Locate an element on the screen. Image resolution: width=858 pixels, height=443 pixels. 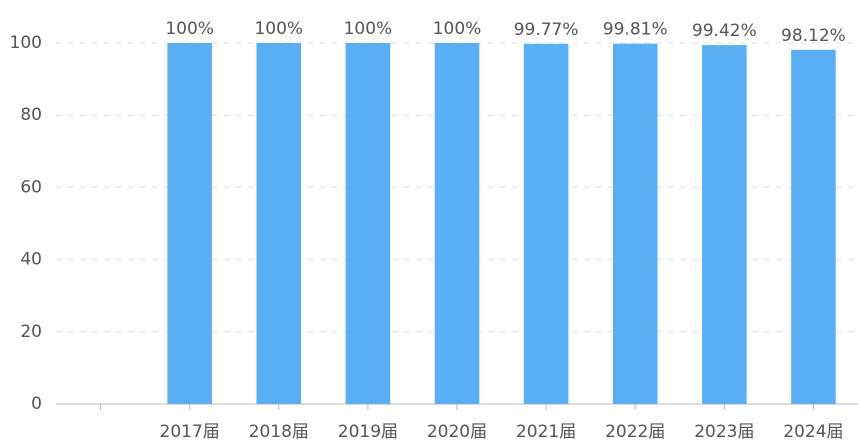
y-tick-label: 20 is located at coordinates (31, 332).